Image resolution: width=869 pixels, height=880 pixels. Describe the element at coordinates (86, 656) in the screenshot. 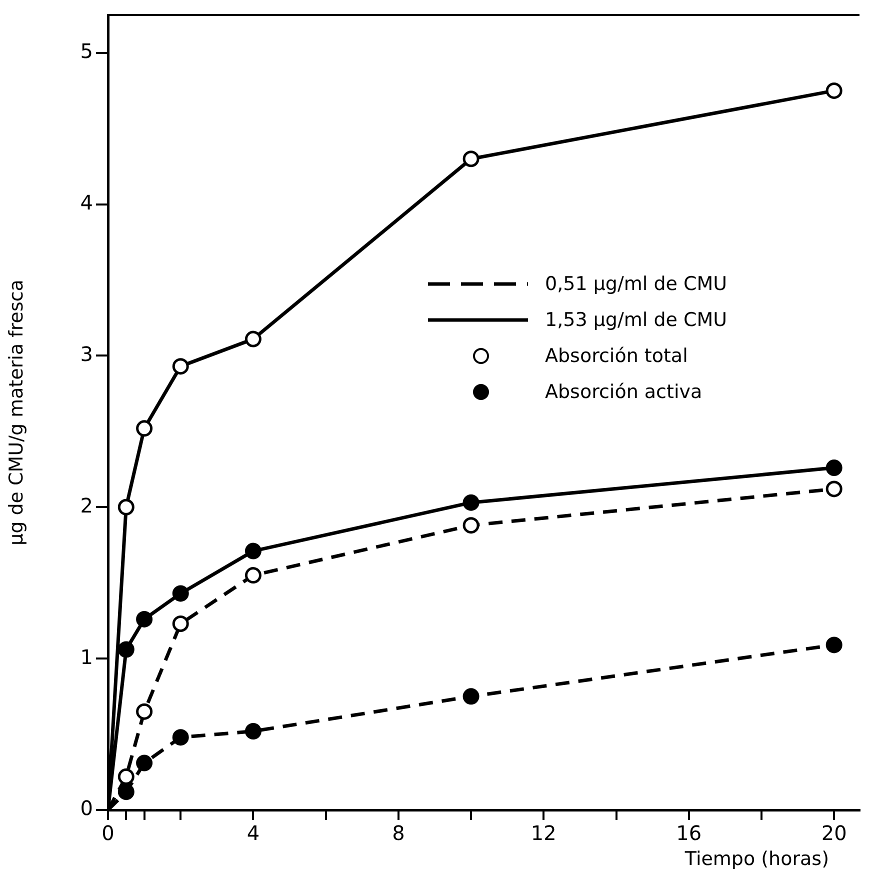

I see `y-tick-label: 1` at that location.